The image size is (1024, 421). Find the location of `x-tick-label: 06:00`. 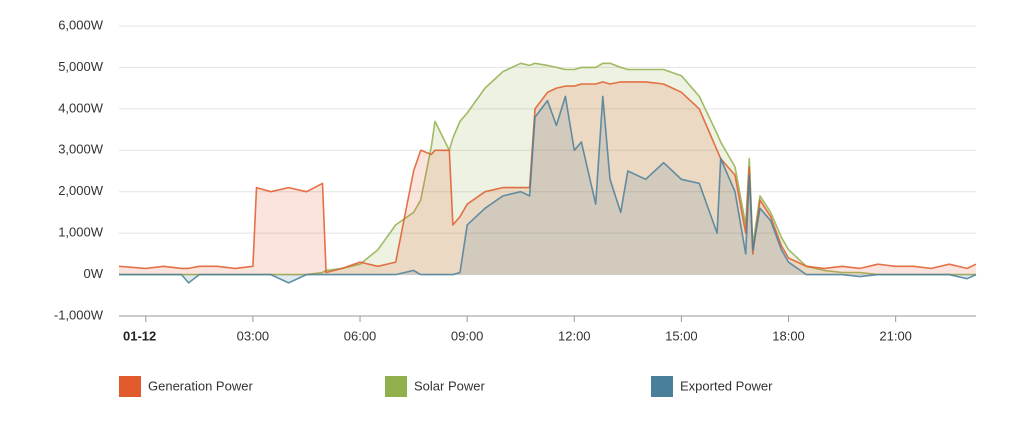

x-tick-label: 06:00 is located at coordinates (360, 335).